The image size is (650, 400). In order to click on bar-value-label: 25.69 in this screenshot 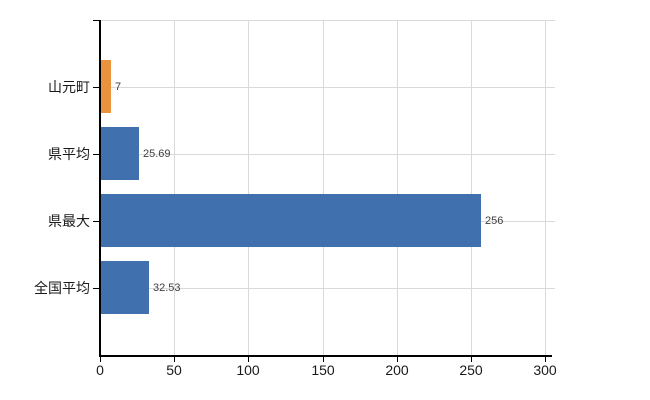, I will do `click(157, 154)`.